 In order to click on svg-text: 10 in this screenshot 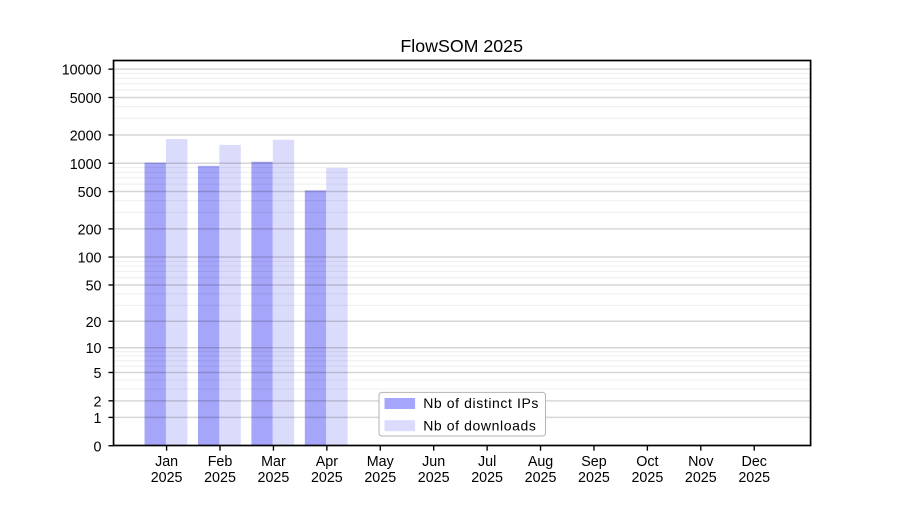, I will do `click(94, 349)`.